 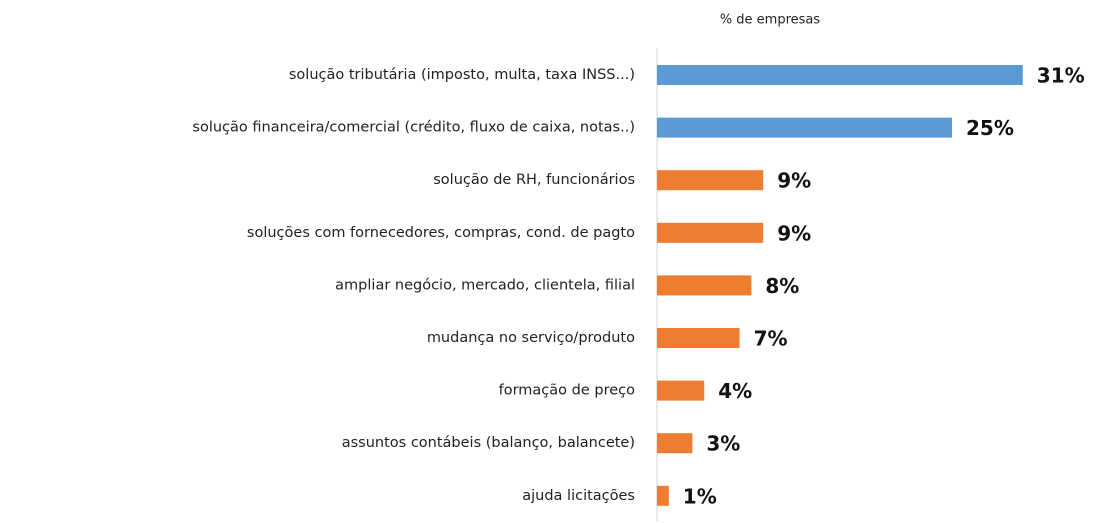 I want to click on category-label: solução de RH, funcionários, so click(x=534, y=180).